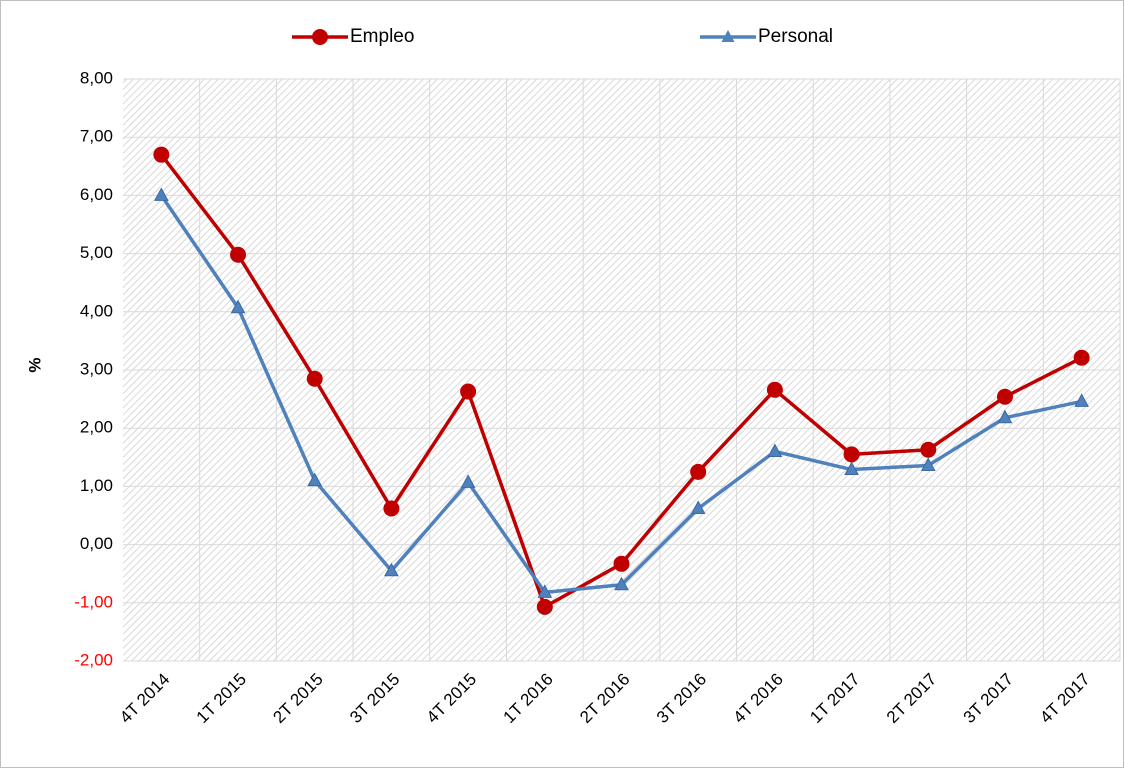  I want to click on y-tick-label: 5,00, so click(96, 252).